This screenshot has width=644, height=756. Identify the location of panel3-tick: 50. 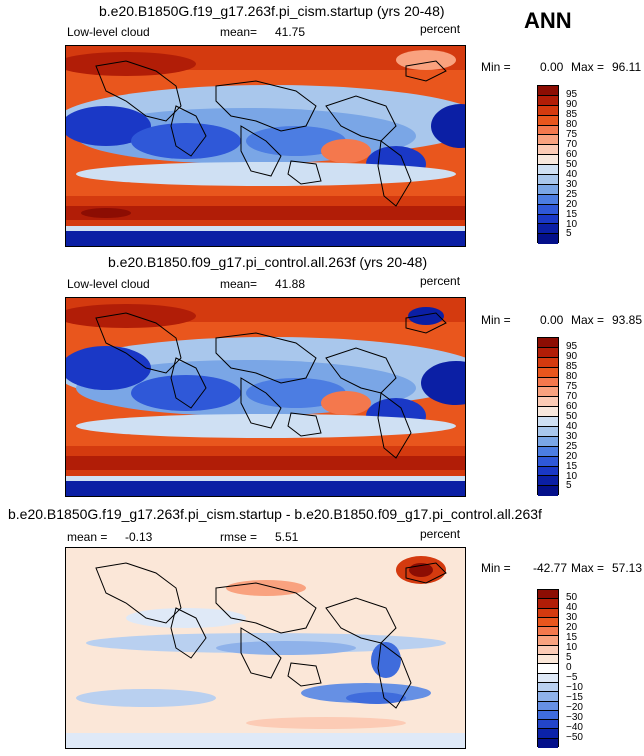
(572, 597).